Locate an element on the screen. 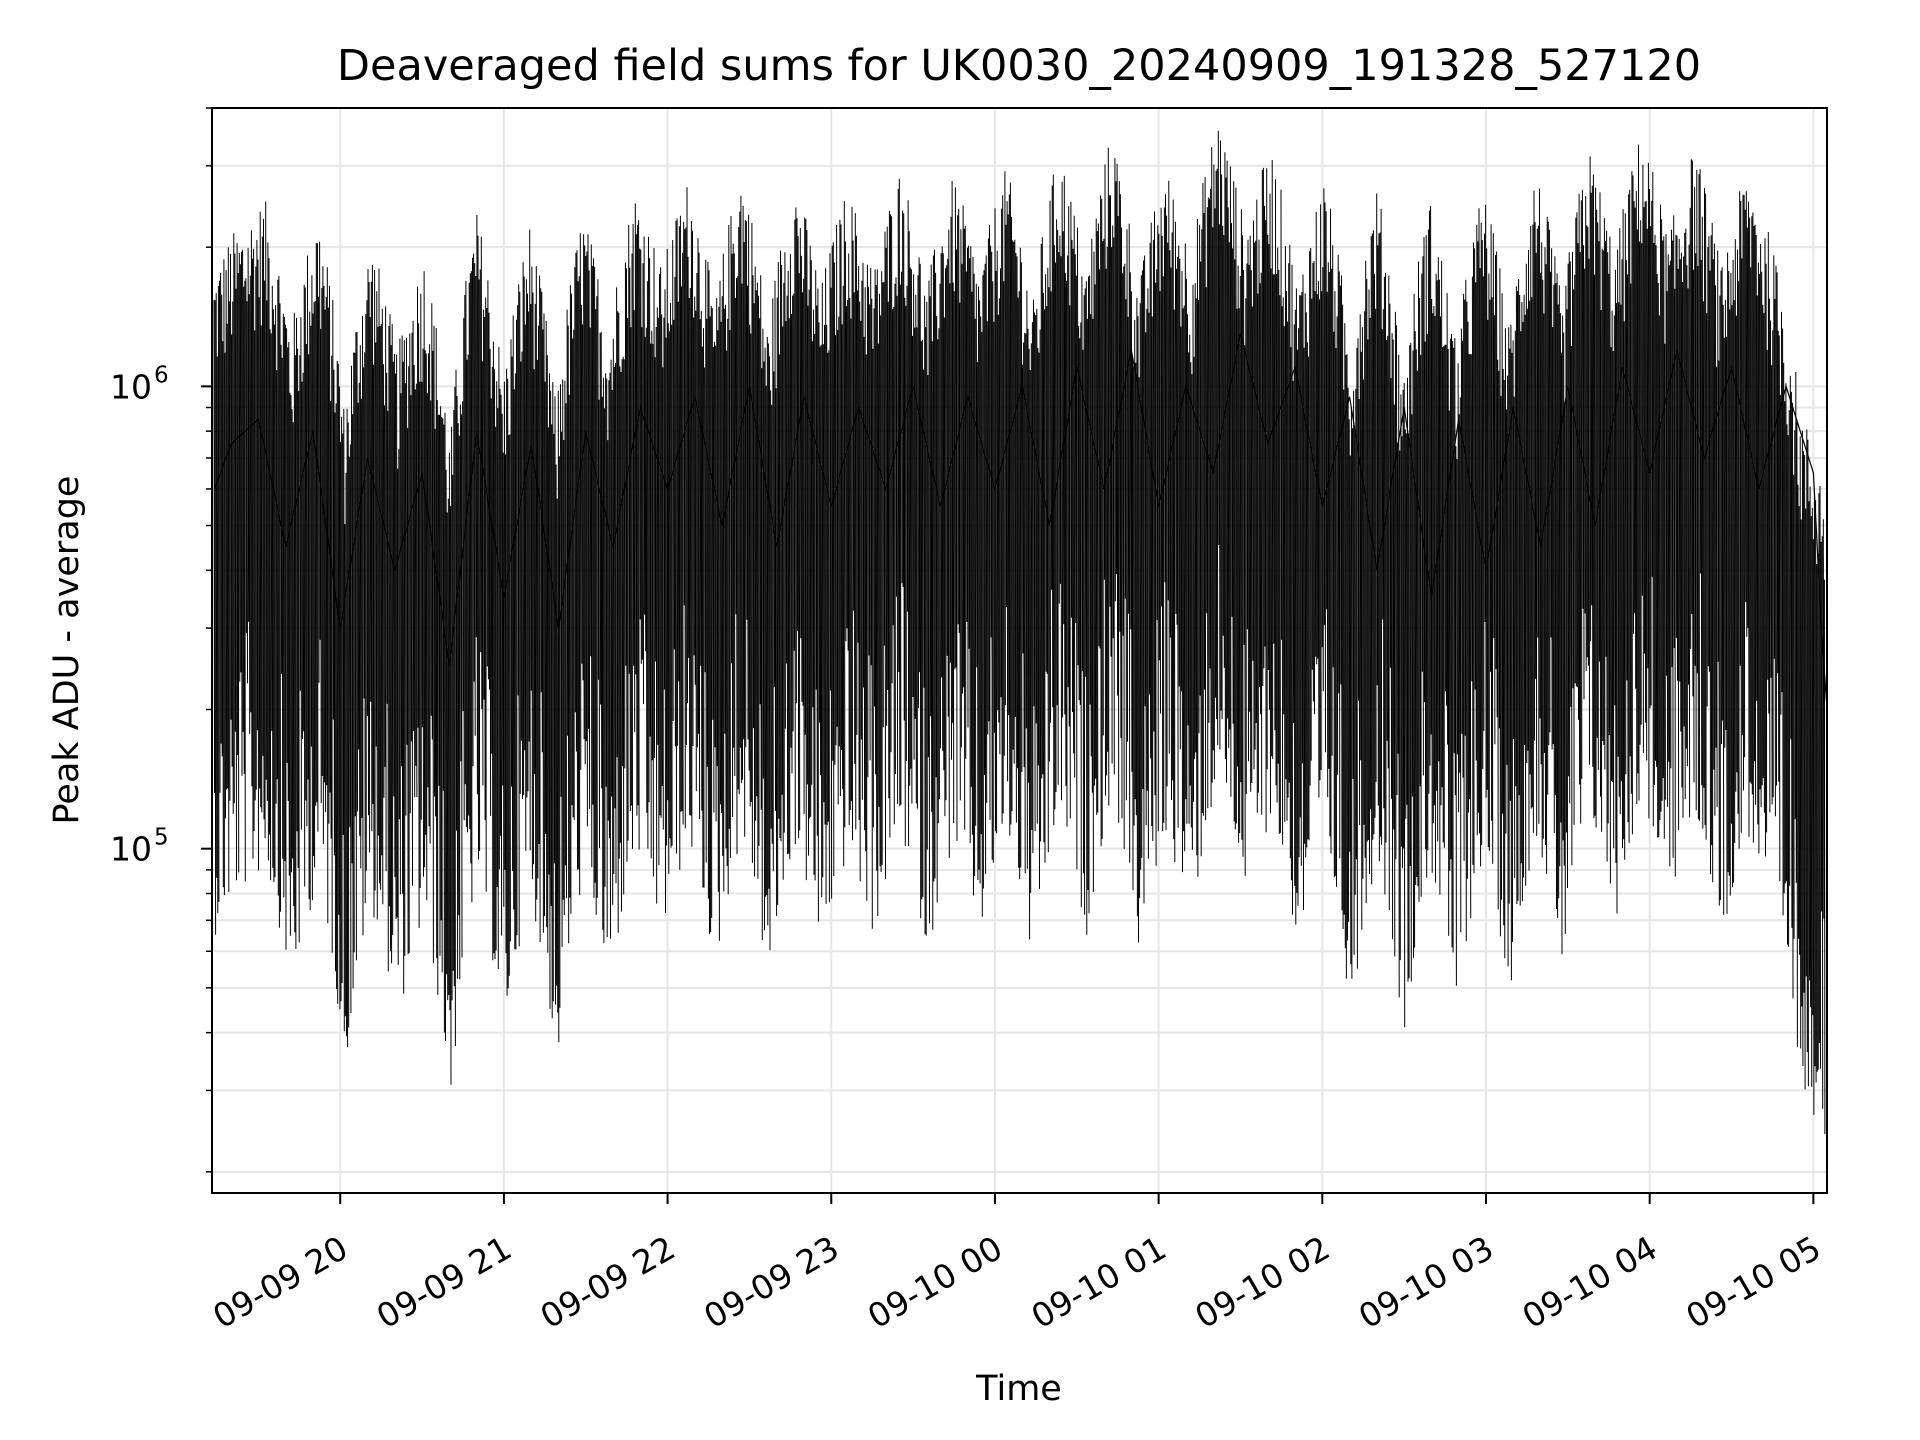 Image resolution: width=1920 pixels, height=1440 pixels. x-axis-label: Time is located at coordinates (1018, 1389).